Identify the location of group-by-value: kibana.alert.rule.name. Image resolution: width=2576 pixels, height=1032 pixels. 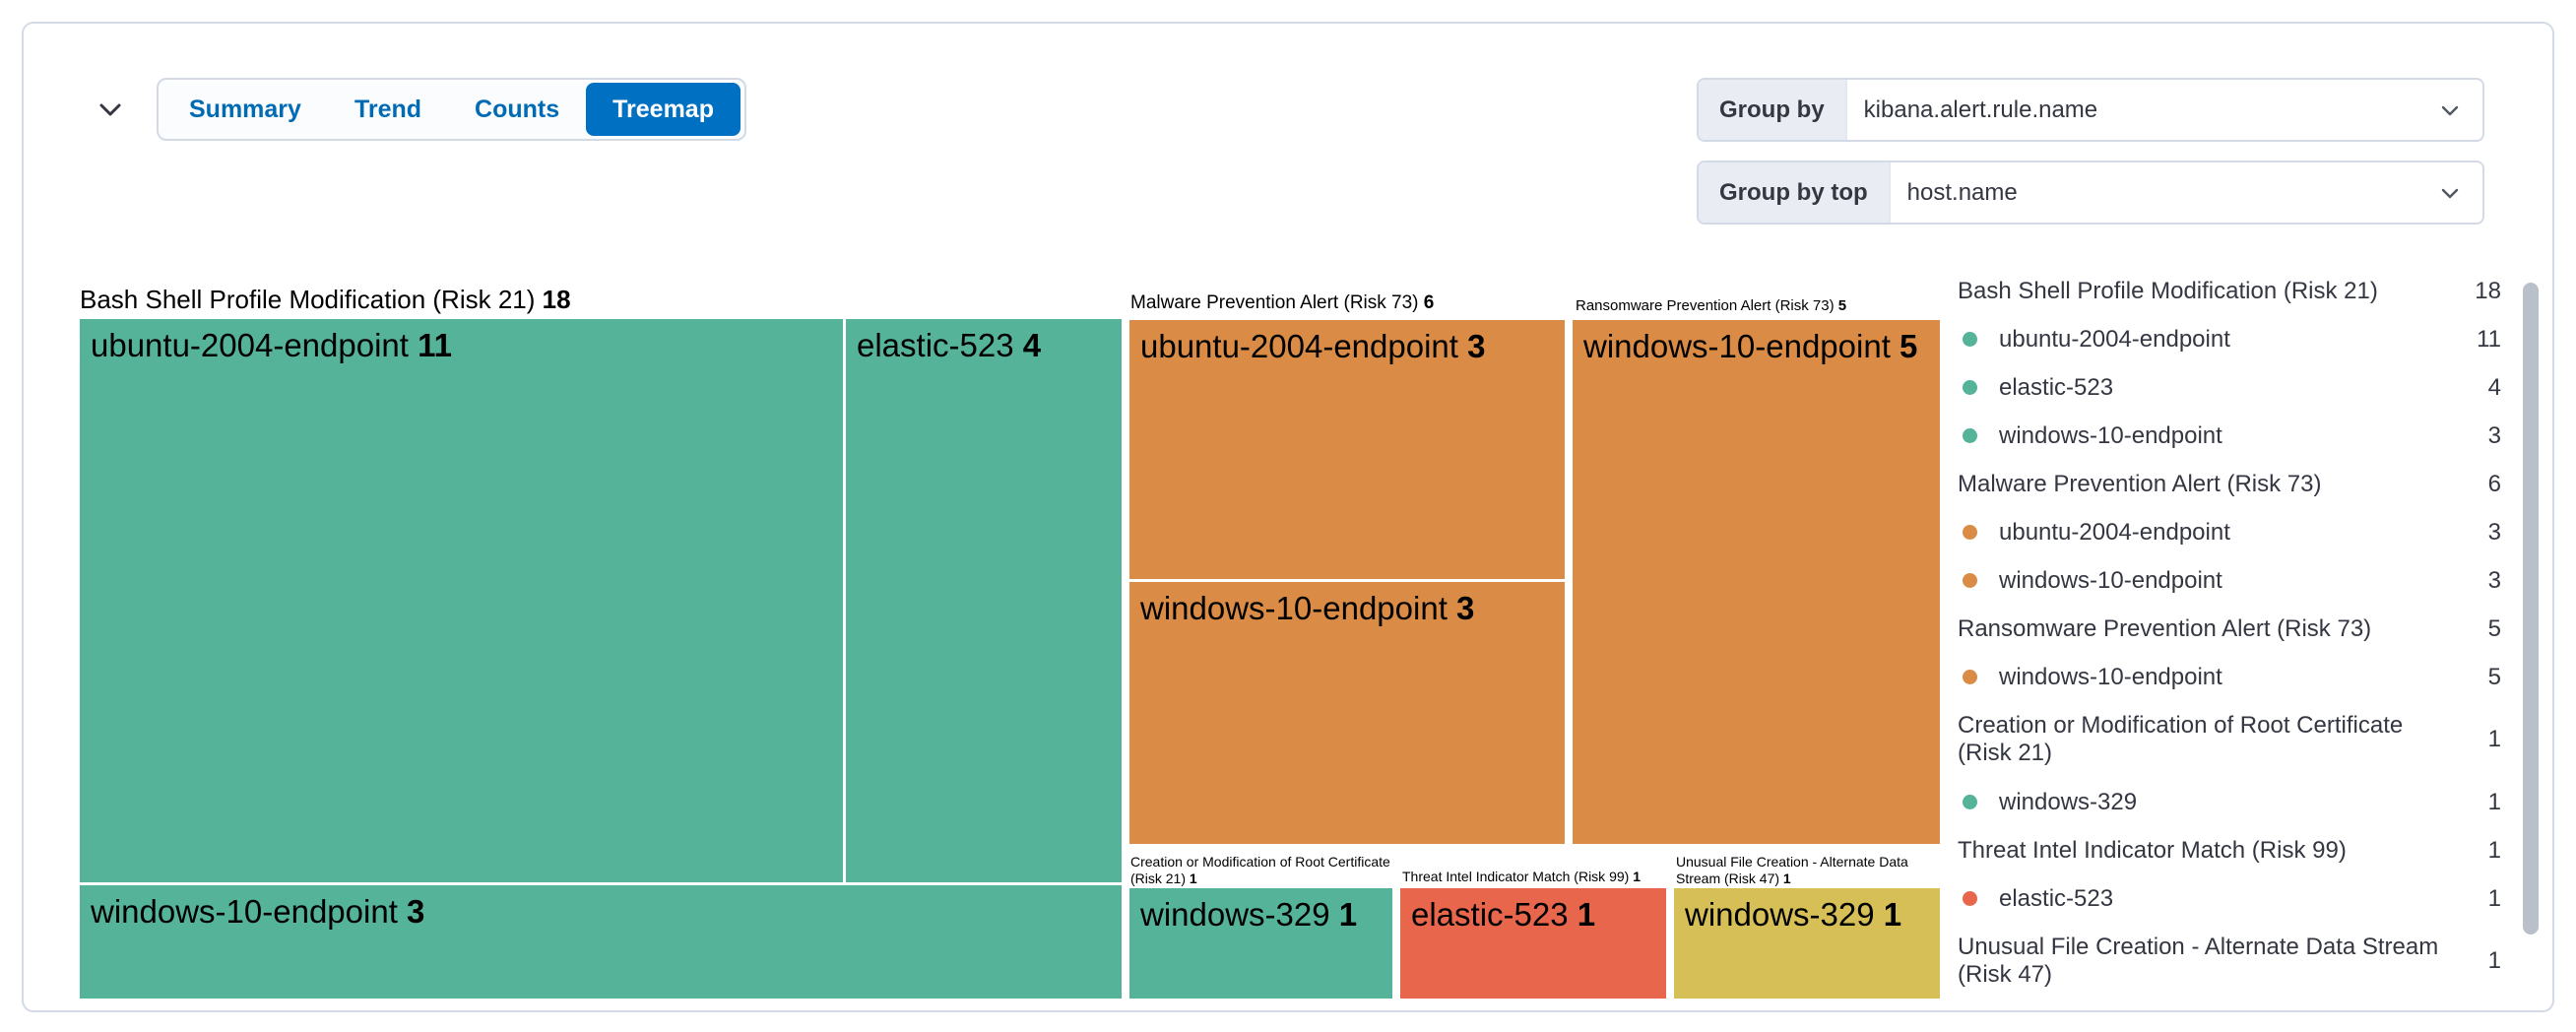
(1980, 109).